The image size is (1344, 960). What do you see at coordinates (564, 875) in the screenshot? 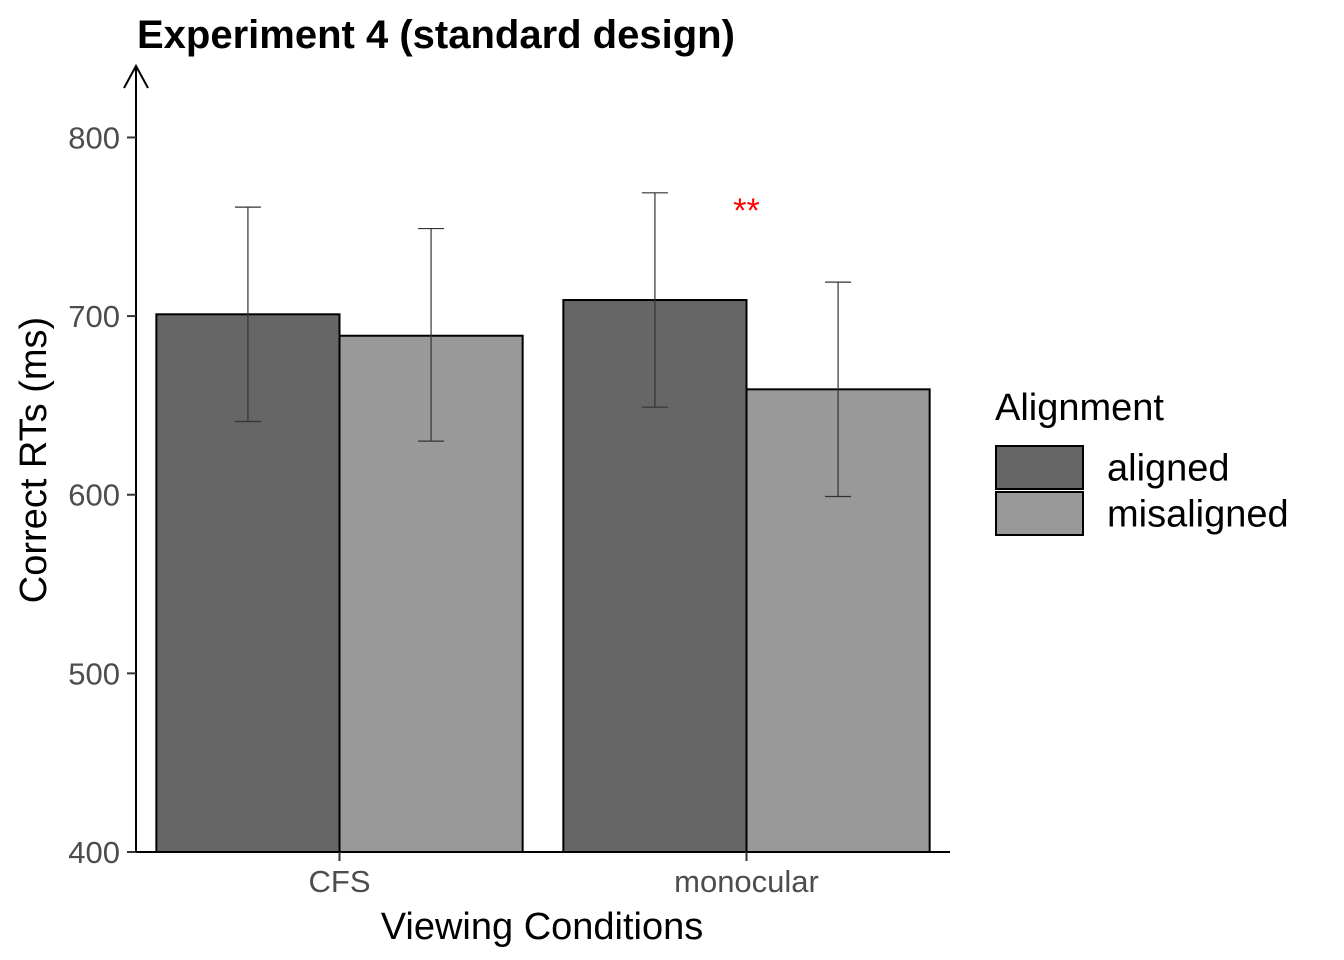
I see `x-axis-ticks: CFS monocular` at bounding box center [564, 875].